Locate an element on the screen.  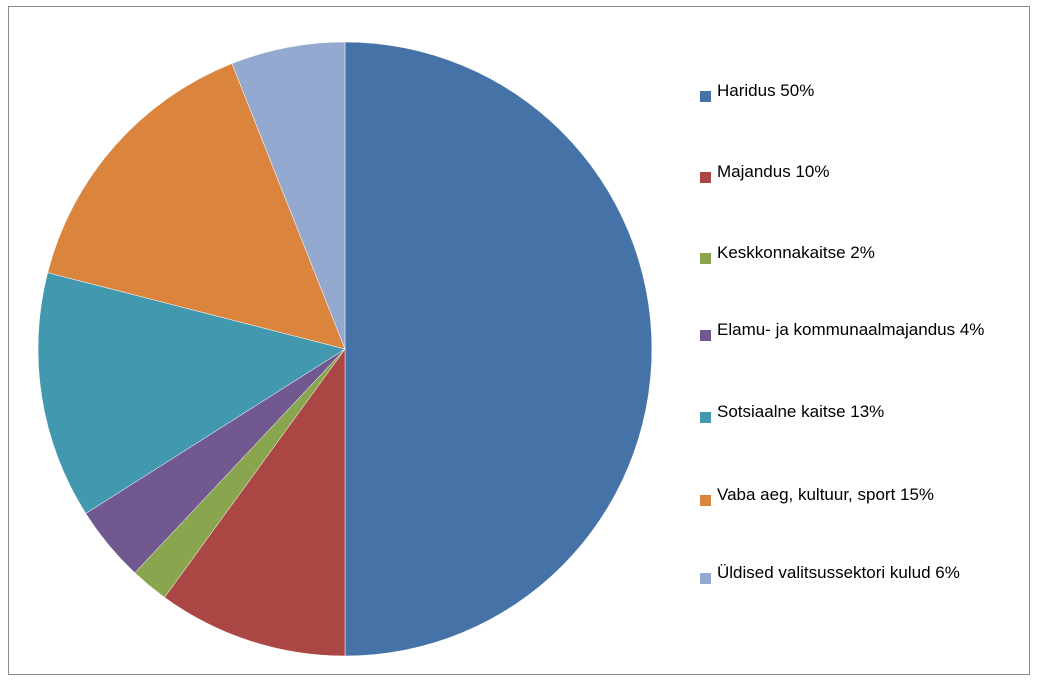
legend-item: Elamu- ja kommunaalmajandus 4% is located at coordinates (865, 333).